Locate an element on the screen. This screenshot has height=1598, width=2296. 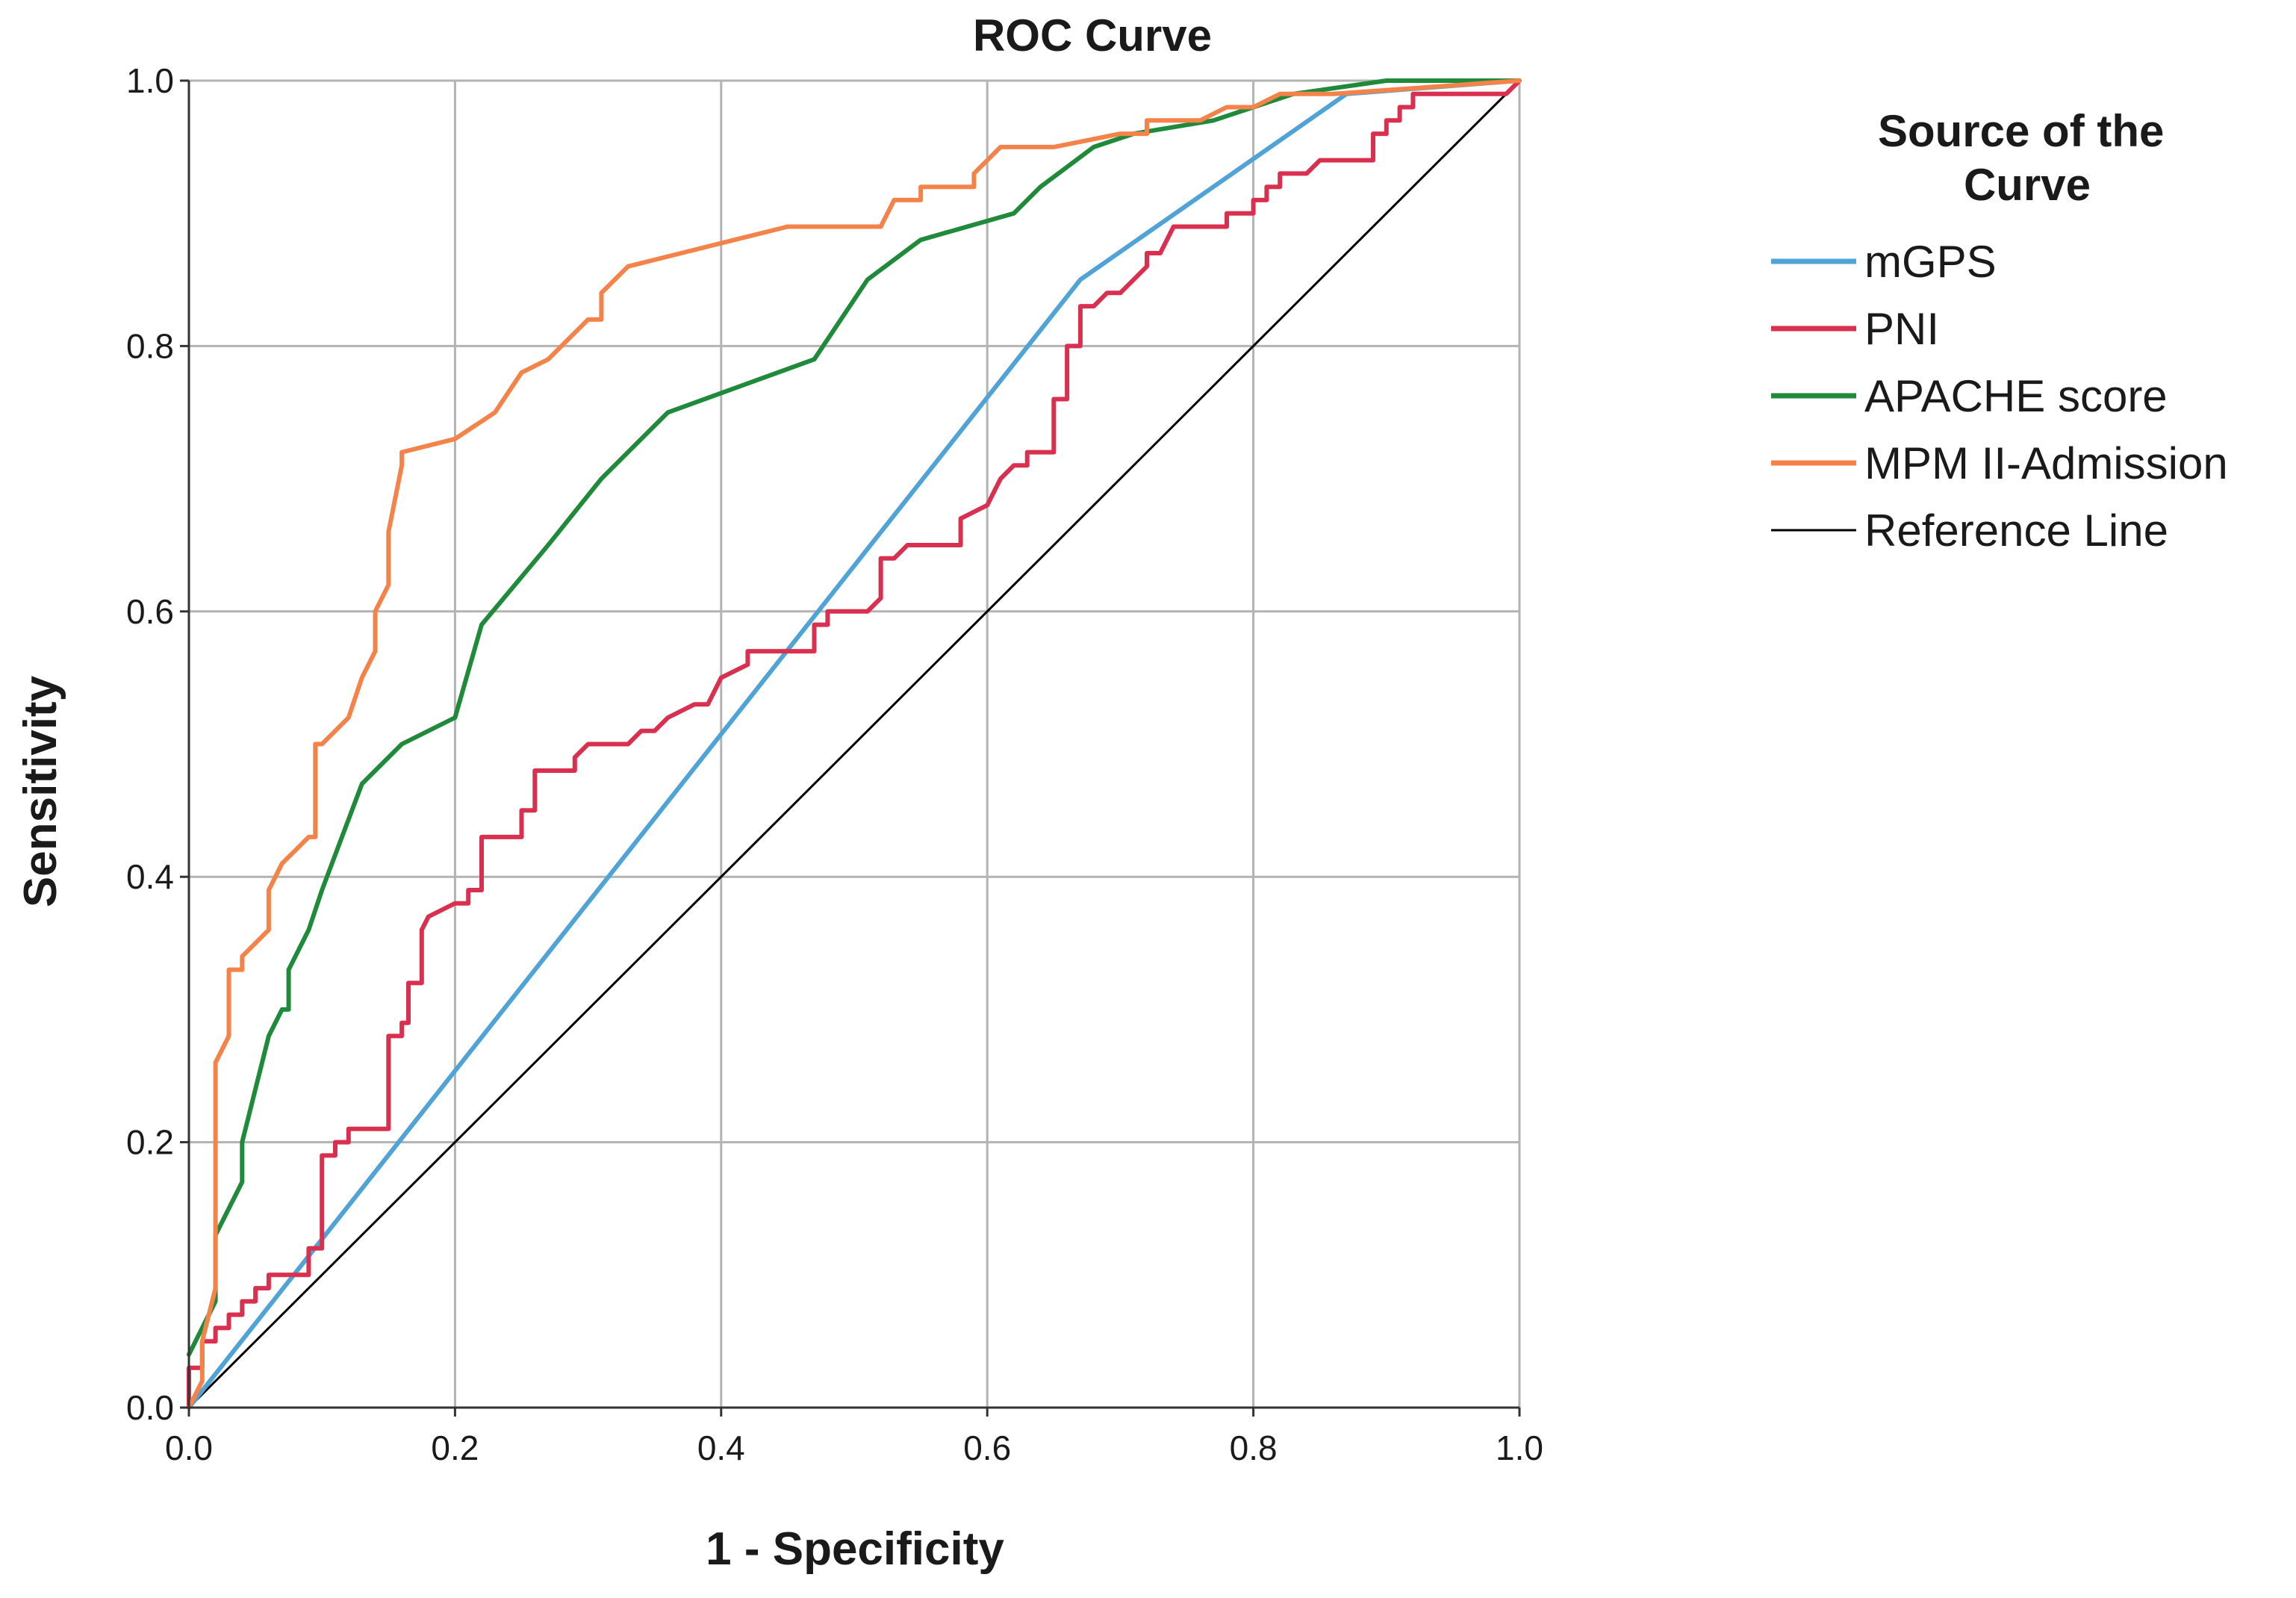
legend-label: Reference Line is located at coordinates (2016, 531).